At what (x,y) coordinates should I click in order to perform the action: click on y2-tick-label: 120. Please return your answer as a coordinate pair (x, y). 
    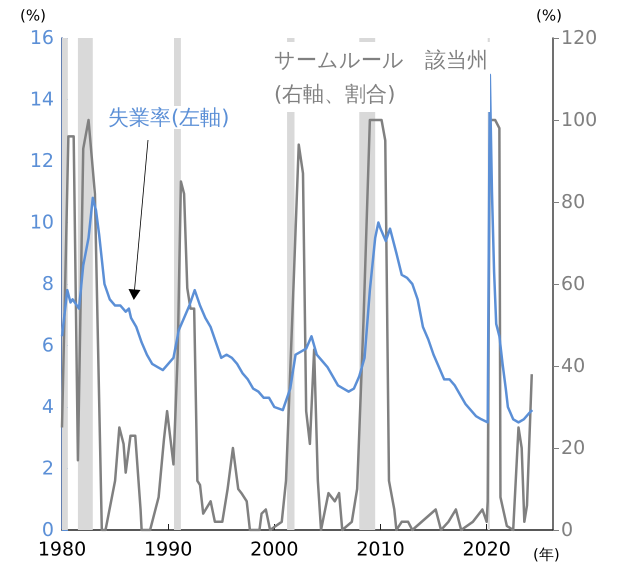
    Looking at the image, I should click on (579, 38).